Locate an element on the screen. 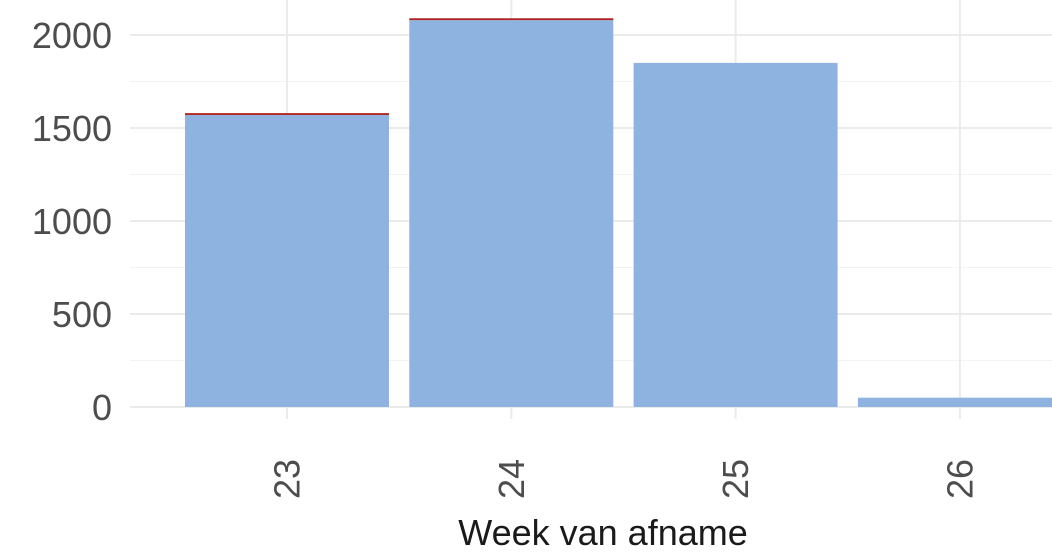  x-tick-label: 25 is located at coordinates (735, 479).